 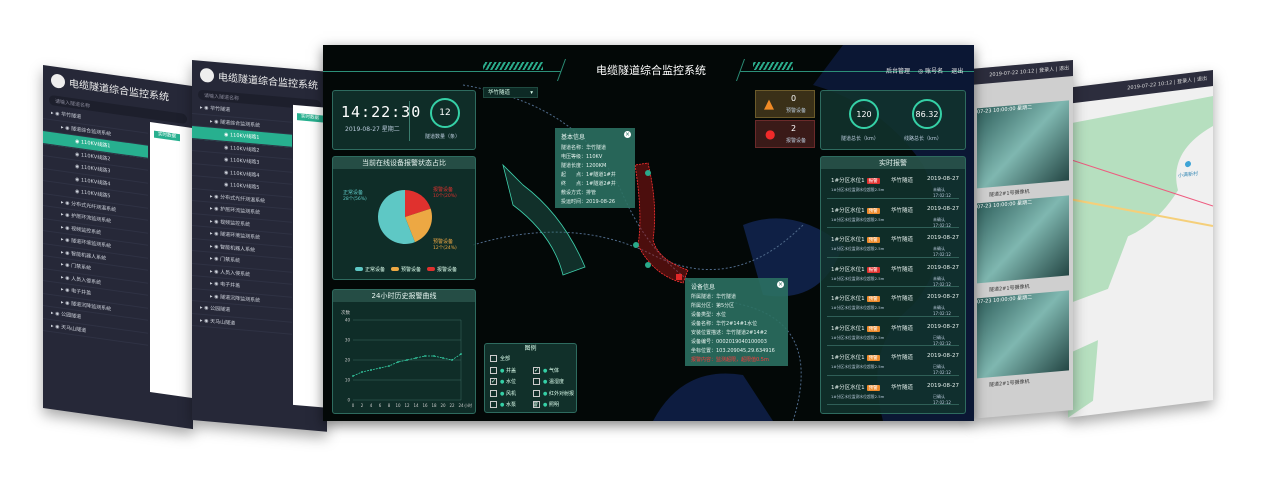 I want to click on x-tick-label: 16, so click(x=425, y=405).